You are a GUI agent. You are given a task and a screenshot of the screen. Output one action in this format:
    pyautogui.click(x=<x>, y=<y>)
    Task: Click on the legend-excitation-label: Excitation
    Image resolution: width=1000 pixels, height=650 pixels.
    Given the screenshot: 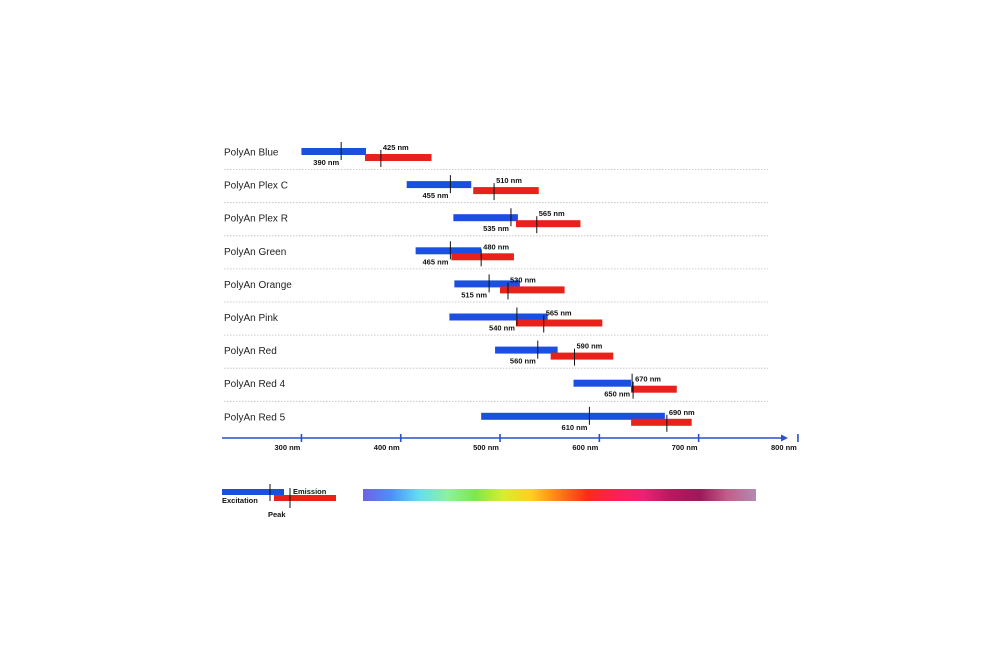 What is the action you would take?
    pyautogui.click(x=240, y=500)
    